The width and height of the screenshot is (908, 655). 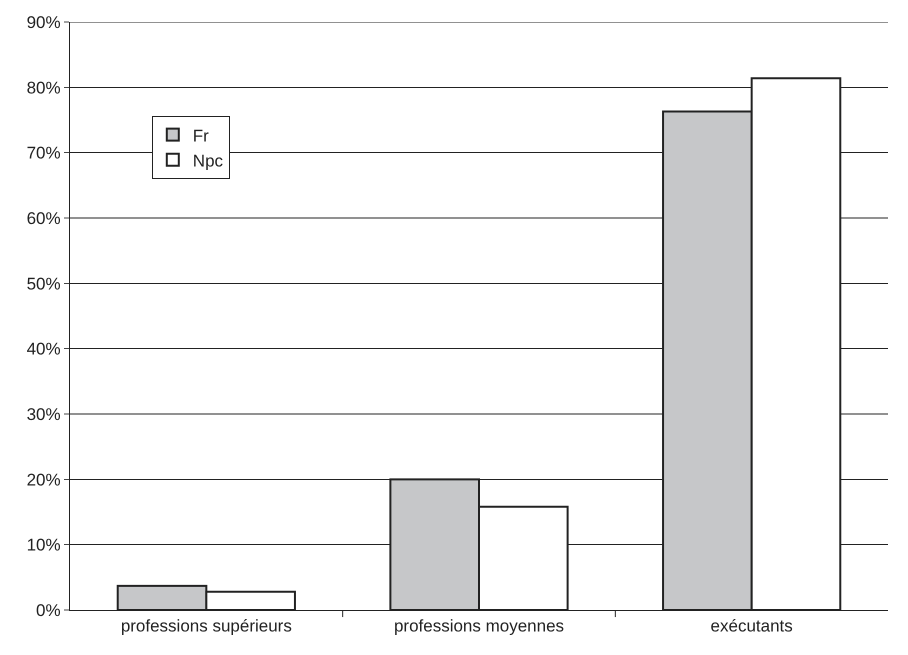 I want to click on x-tick-label: professions supérieurs, so click(x=206, y=626).